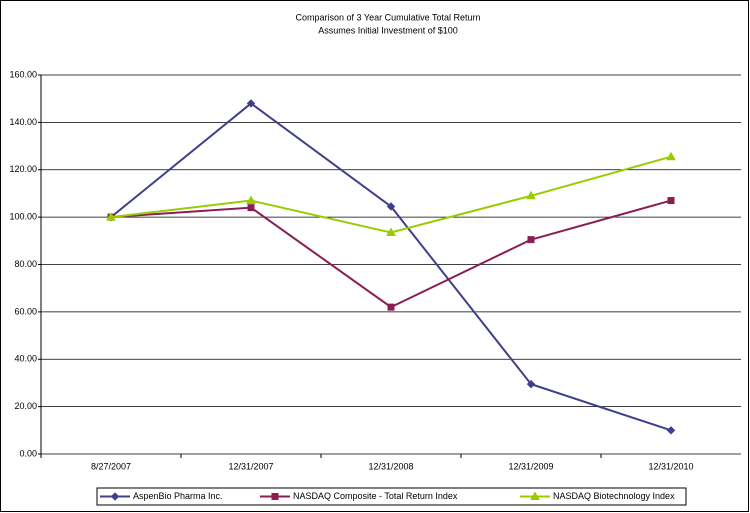 This screenshot has height=513, width=750. What do you see at coordinates (390, 466) in the screenshot?
I see `x-tick-label: 12/31/2008` at bounding box center [390, 466].